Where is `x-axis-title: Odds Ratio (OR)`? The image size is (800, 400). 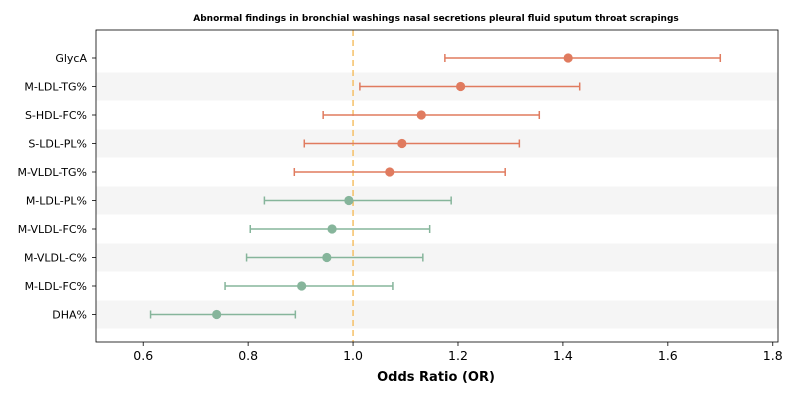 x-axis-title: Odds Ratio (OR) is located at coordinates (436, 377).